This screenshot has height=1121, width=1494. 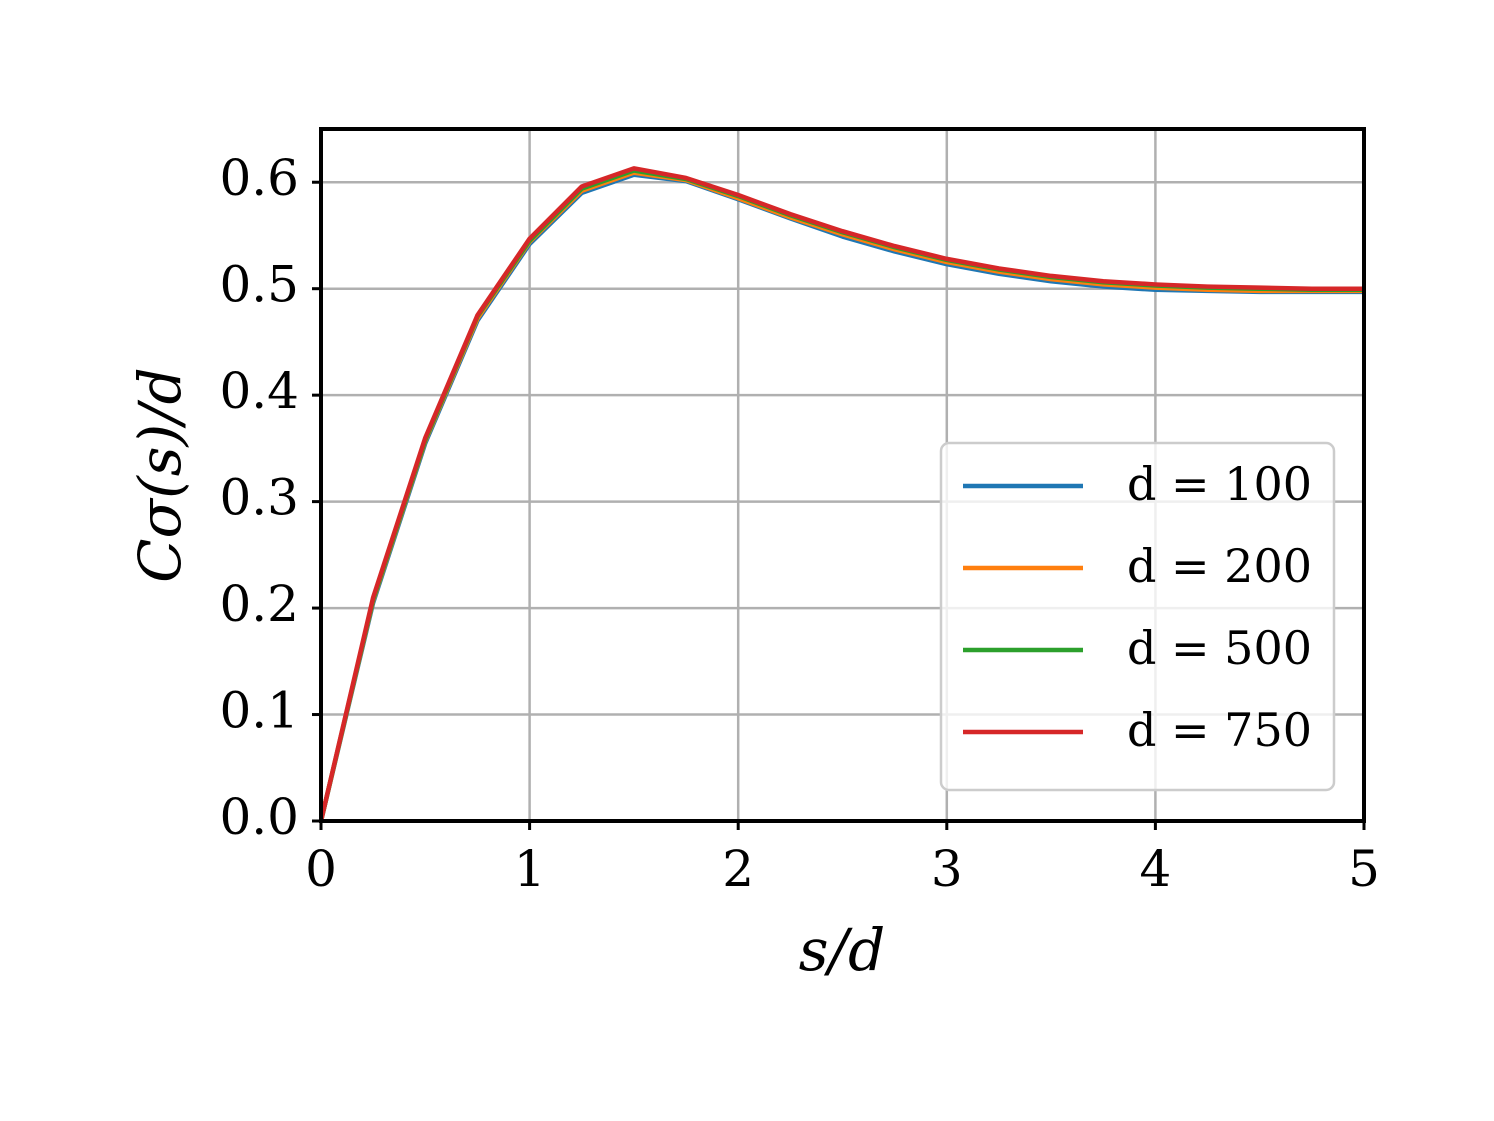 I want to click on x-tick-label: 0, so click(x=321, y=869).